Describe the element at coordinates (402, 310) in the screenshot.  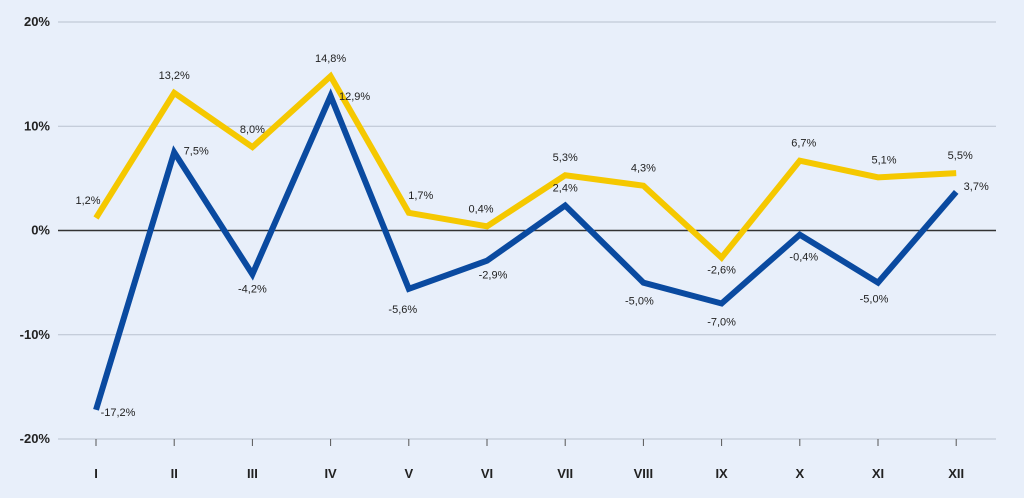
I see `data-label: -5,6%` at that location.